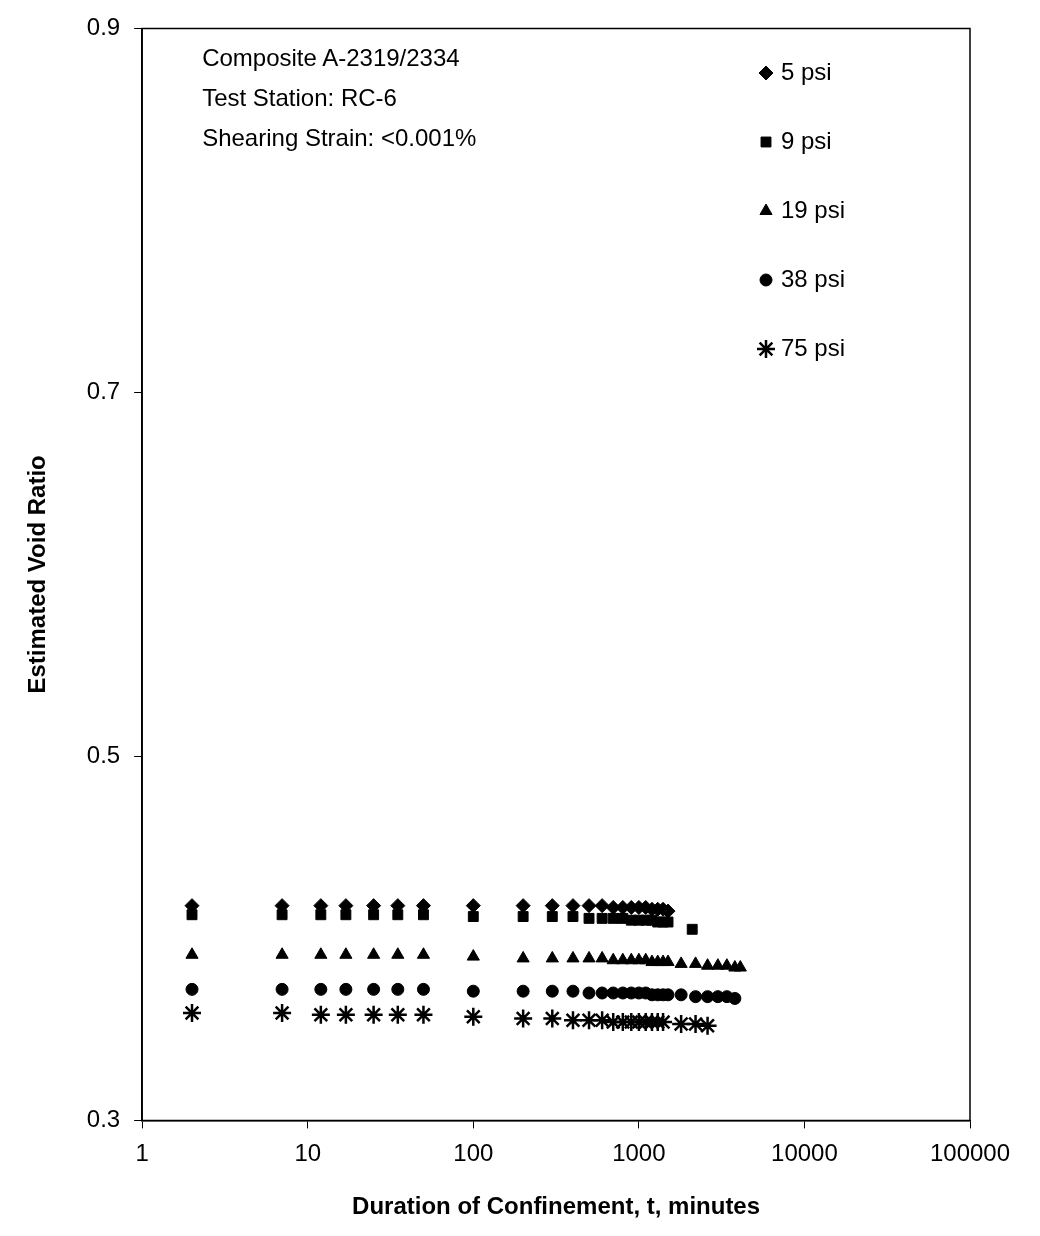  What do you see at coordinates (103, 1119) in the screenshot?
I see `y-tick-label: 0.3` at bounding box center [103, 1119].